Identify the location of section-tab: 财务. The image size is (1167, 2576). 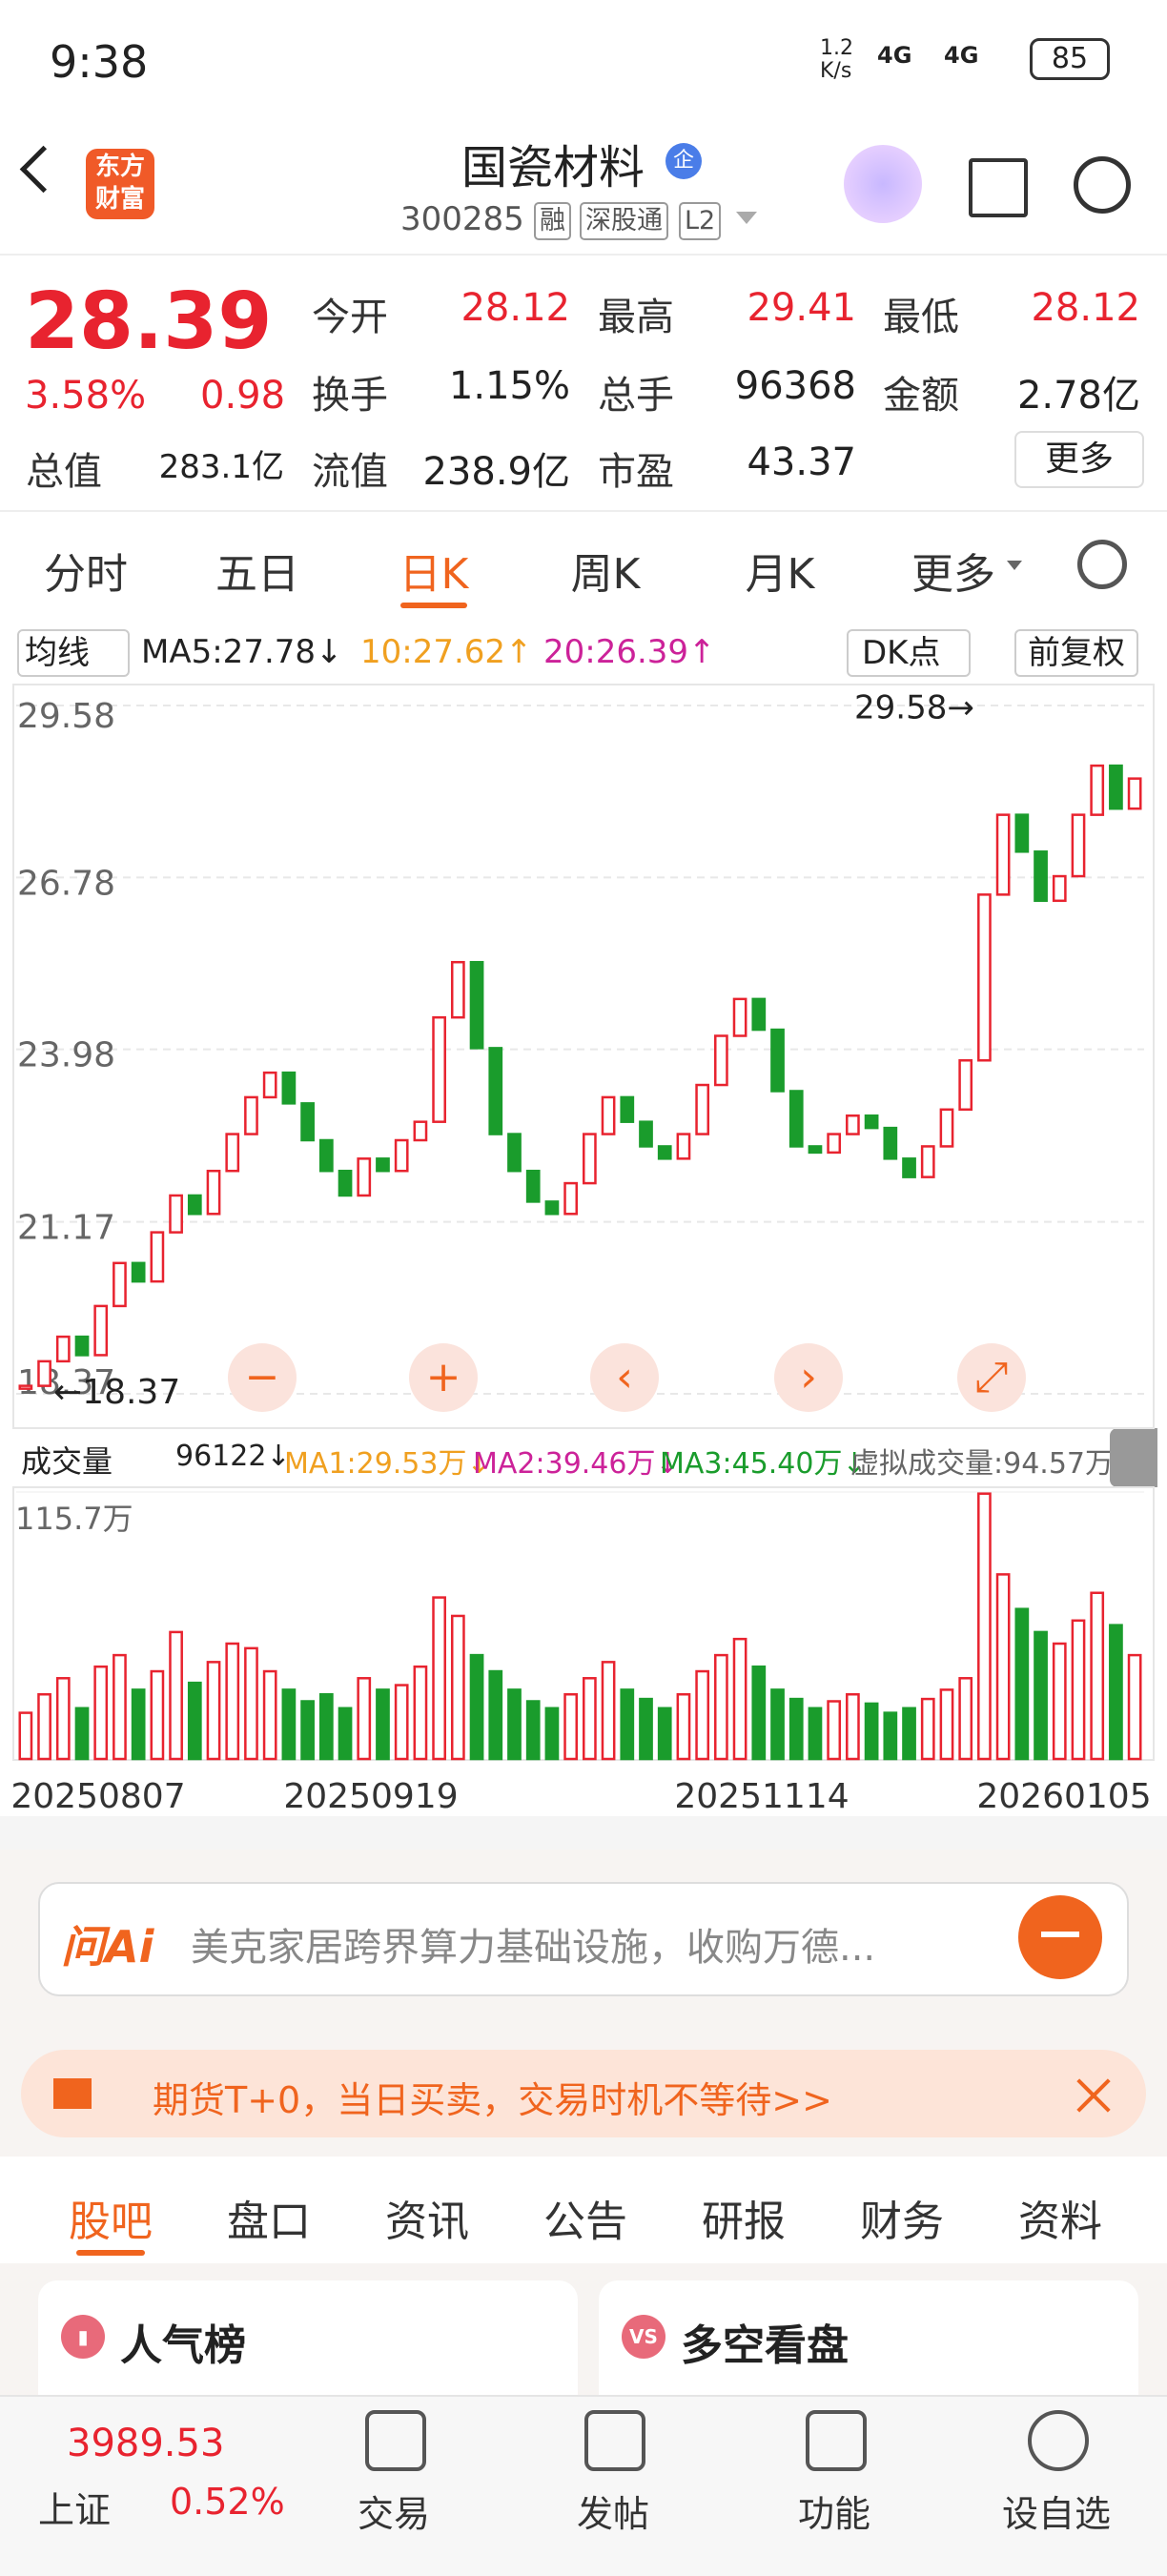
(902, 2222).